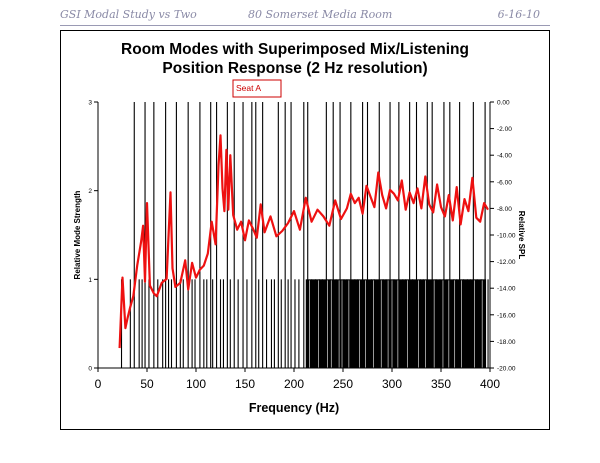  I want to click on chart-title-line-2: Position Response (2 Hz resolution), so click(294, 68).